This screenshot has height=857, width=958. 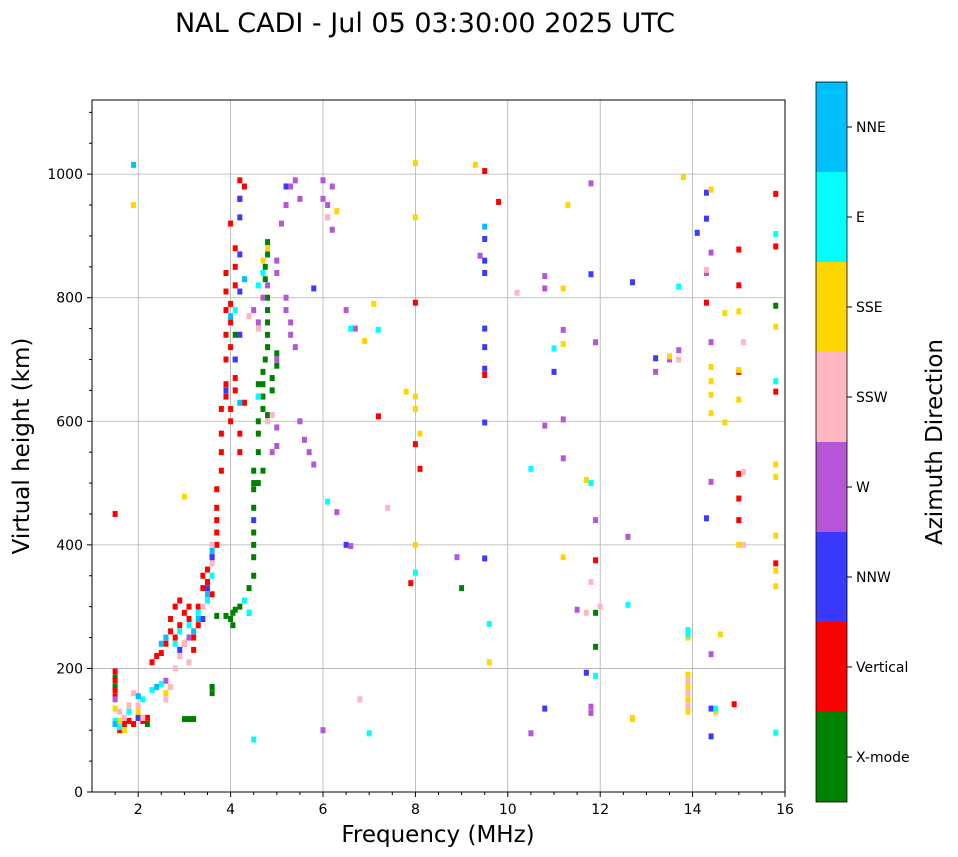 I want to click on colorbar-tick-label: SSE, so click(x=869, y=308).